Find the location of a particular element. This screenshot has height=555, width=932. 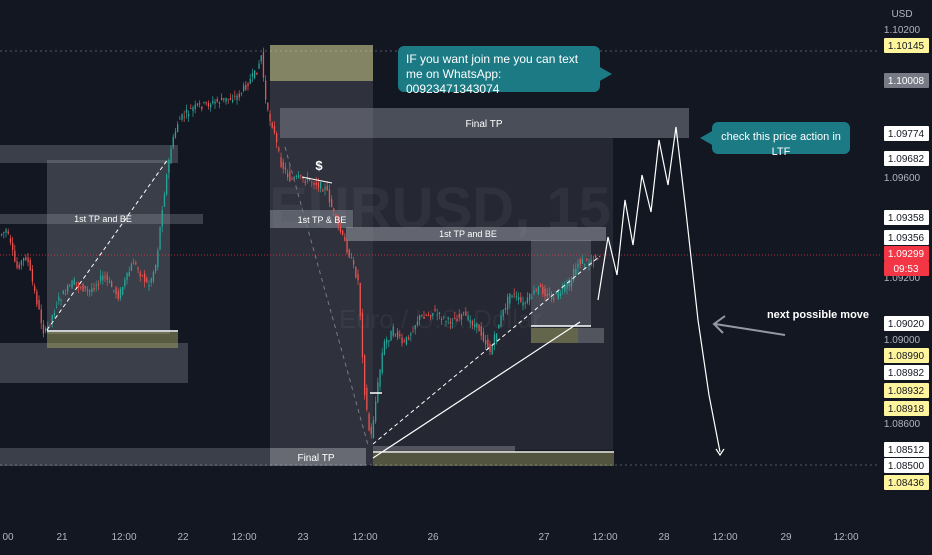

price-tag: 1.09020 is located at coordinates (906, 323).